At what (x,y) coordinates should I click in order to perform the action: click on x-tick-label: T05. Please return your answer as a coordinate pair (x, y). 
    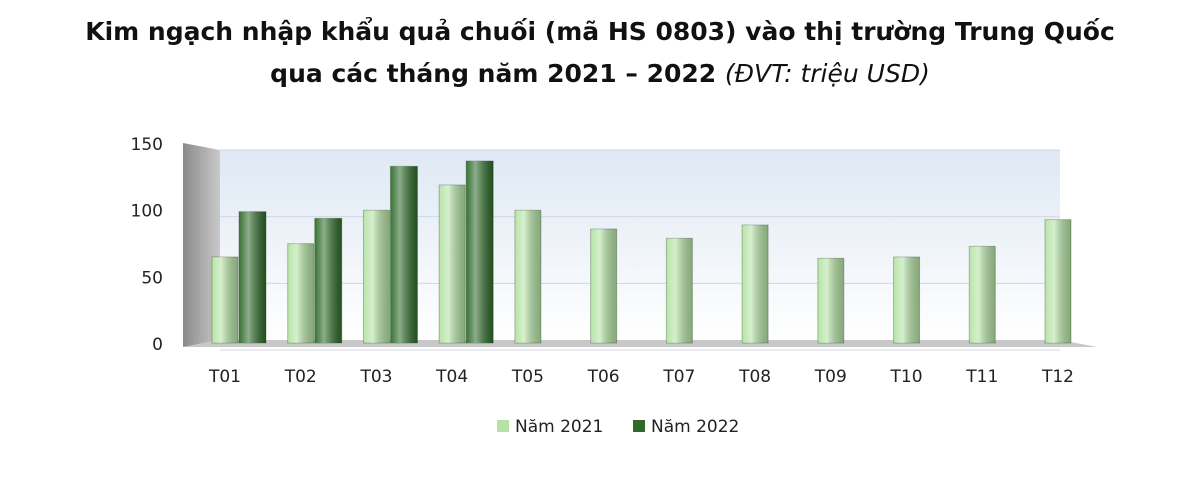
    Looking at the image, I should click on (527, 377).